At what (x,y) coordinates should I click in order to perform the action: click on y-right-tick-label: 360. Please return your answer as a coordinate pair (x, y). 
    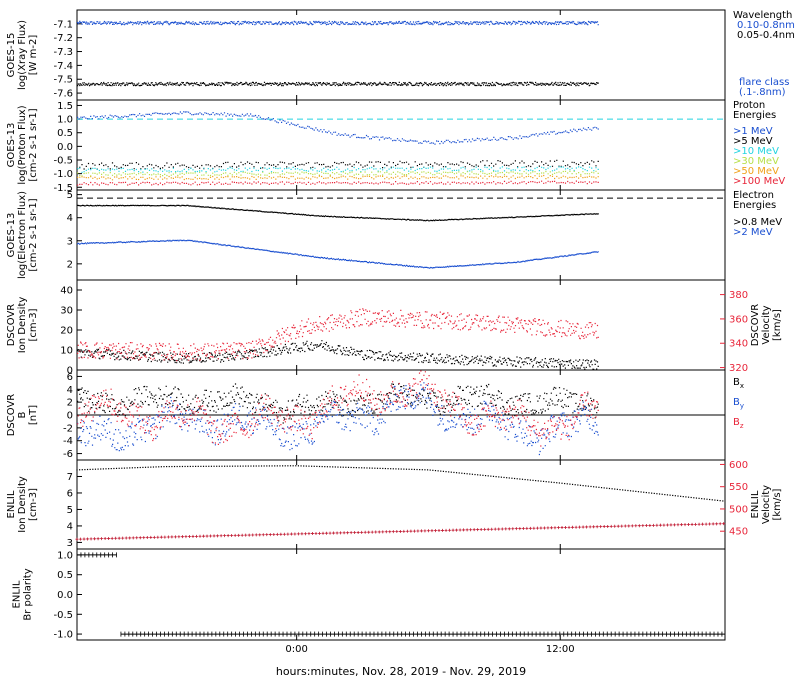
    Looking at the image, I should click on (738, 319).